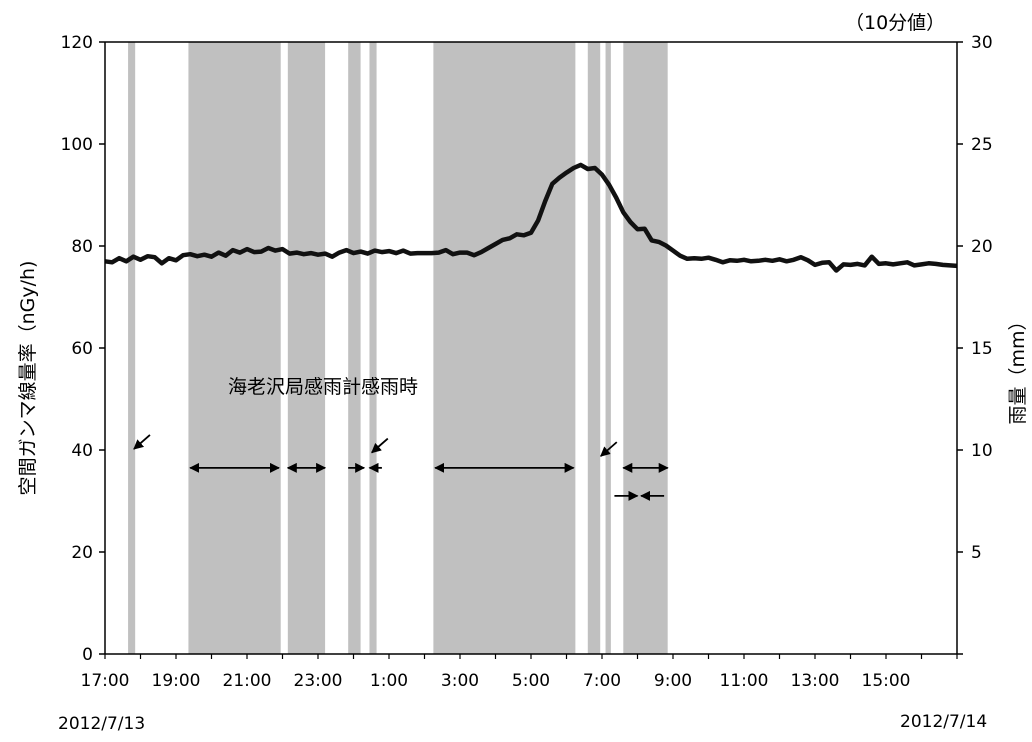  Describe the element at coordinates (87, 655) in the screenshot. I see `left-tick-label: 0` at that location.